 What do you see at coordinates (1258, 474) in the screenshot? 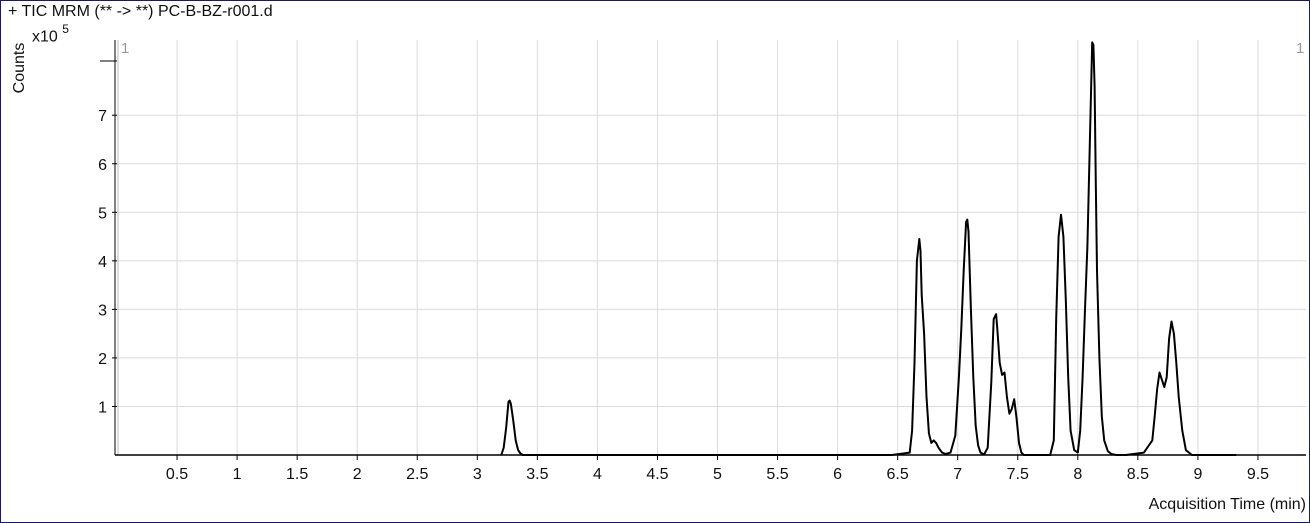
I see `x-tick-label: 9.5` at bounding box center [1258, 474].